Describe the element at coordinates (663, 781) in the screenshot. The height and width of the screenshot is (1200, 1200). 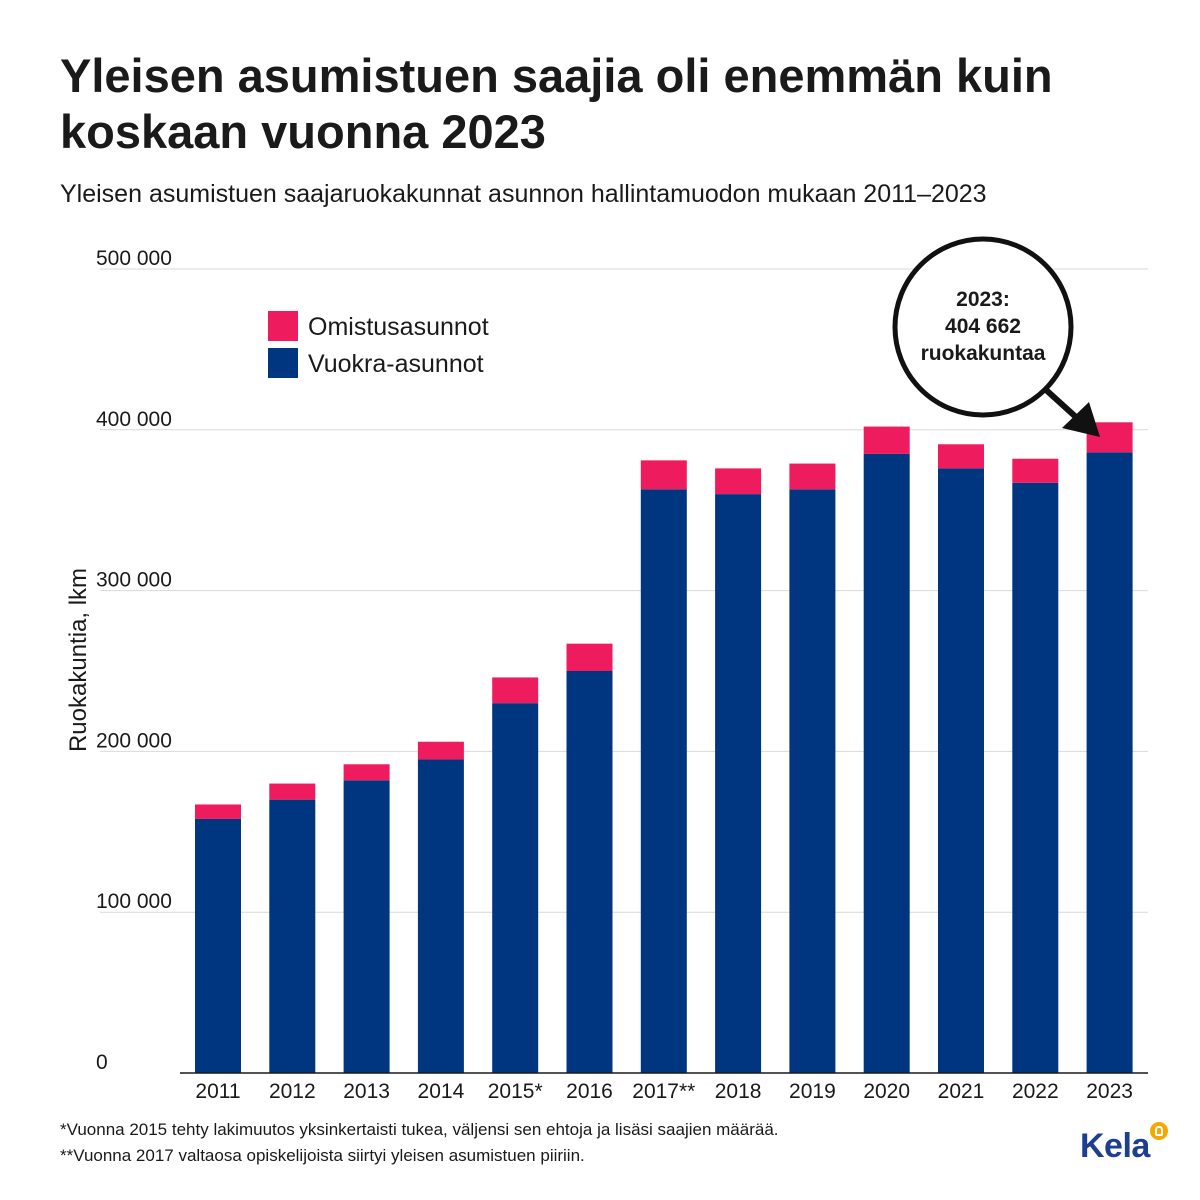
I see `bar-vuokra-2017` at that location.